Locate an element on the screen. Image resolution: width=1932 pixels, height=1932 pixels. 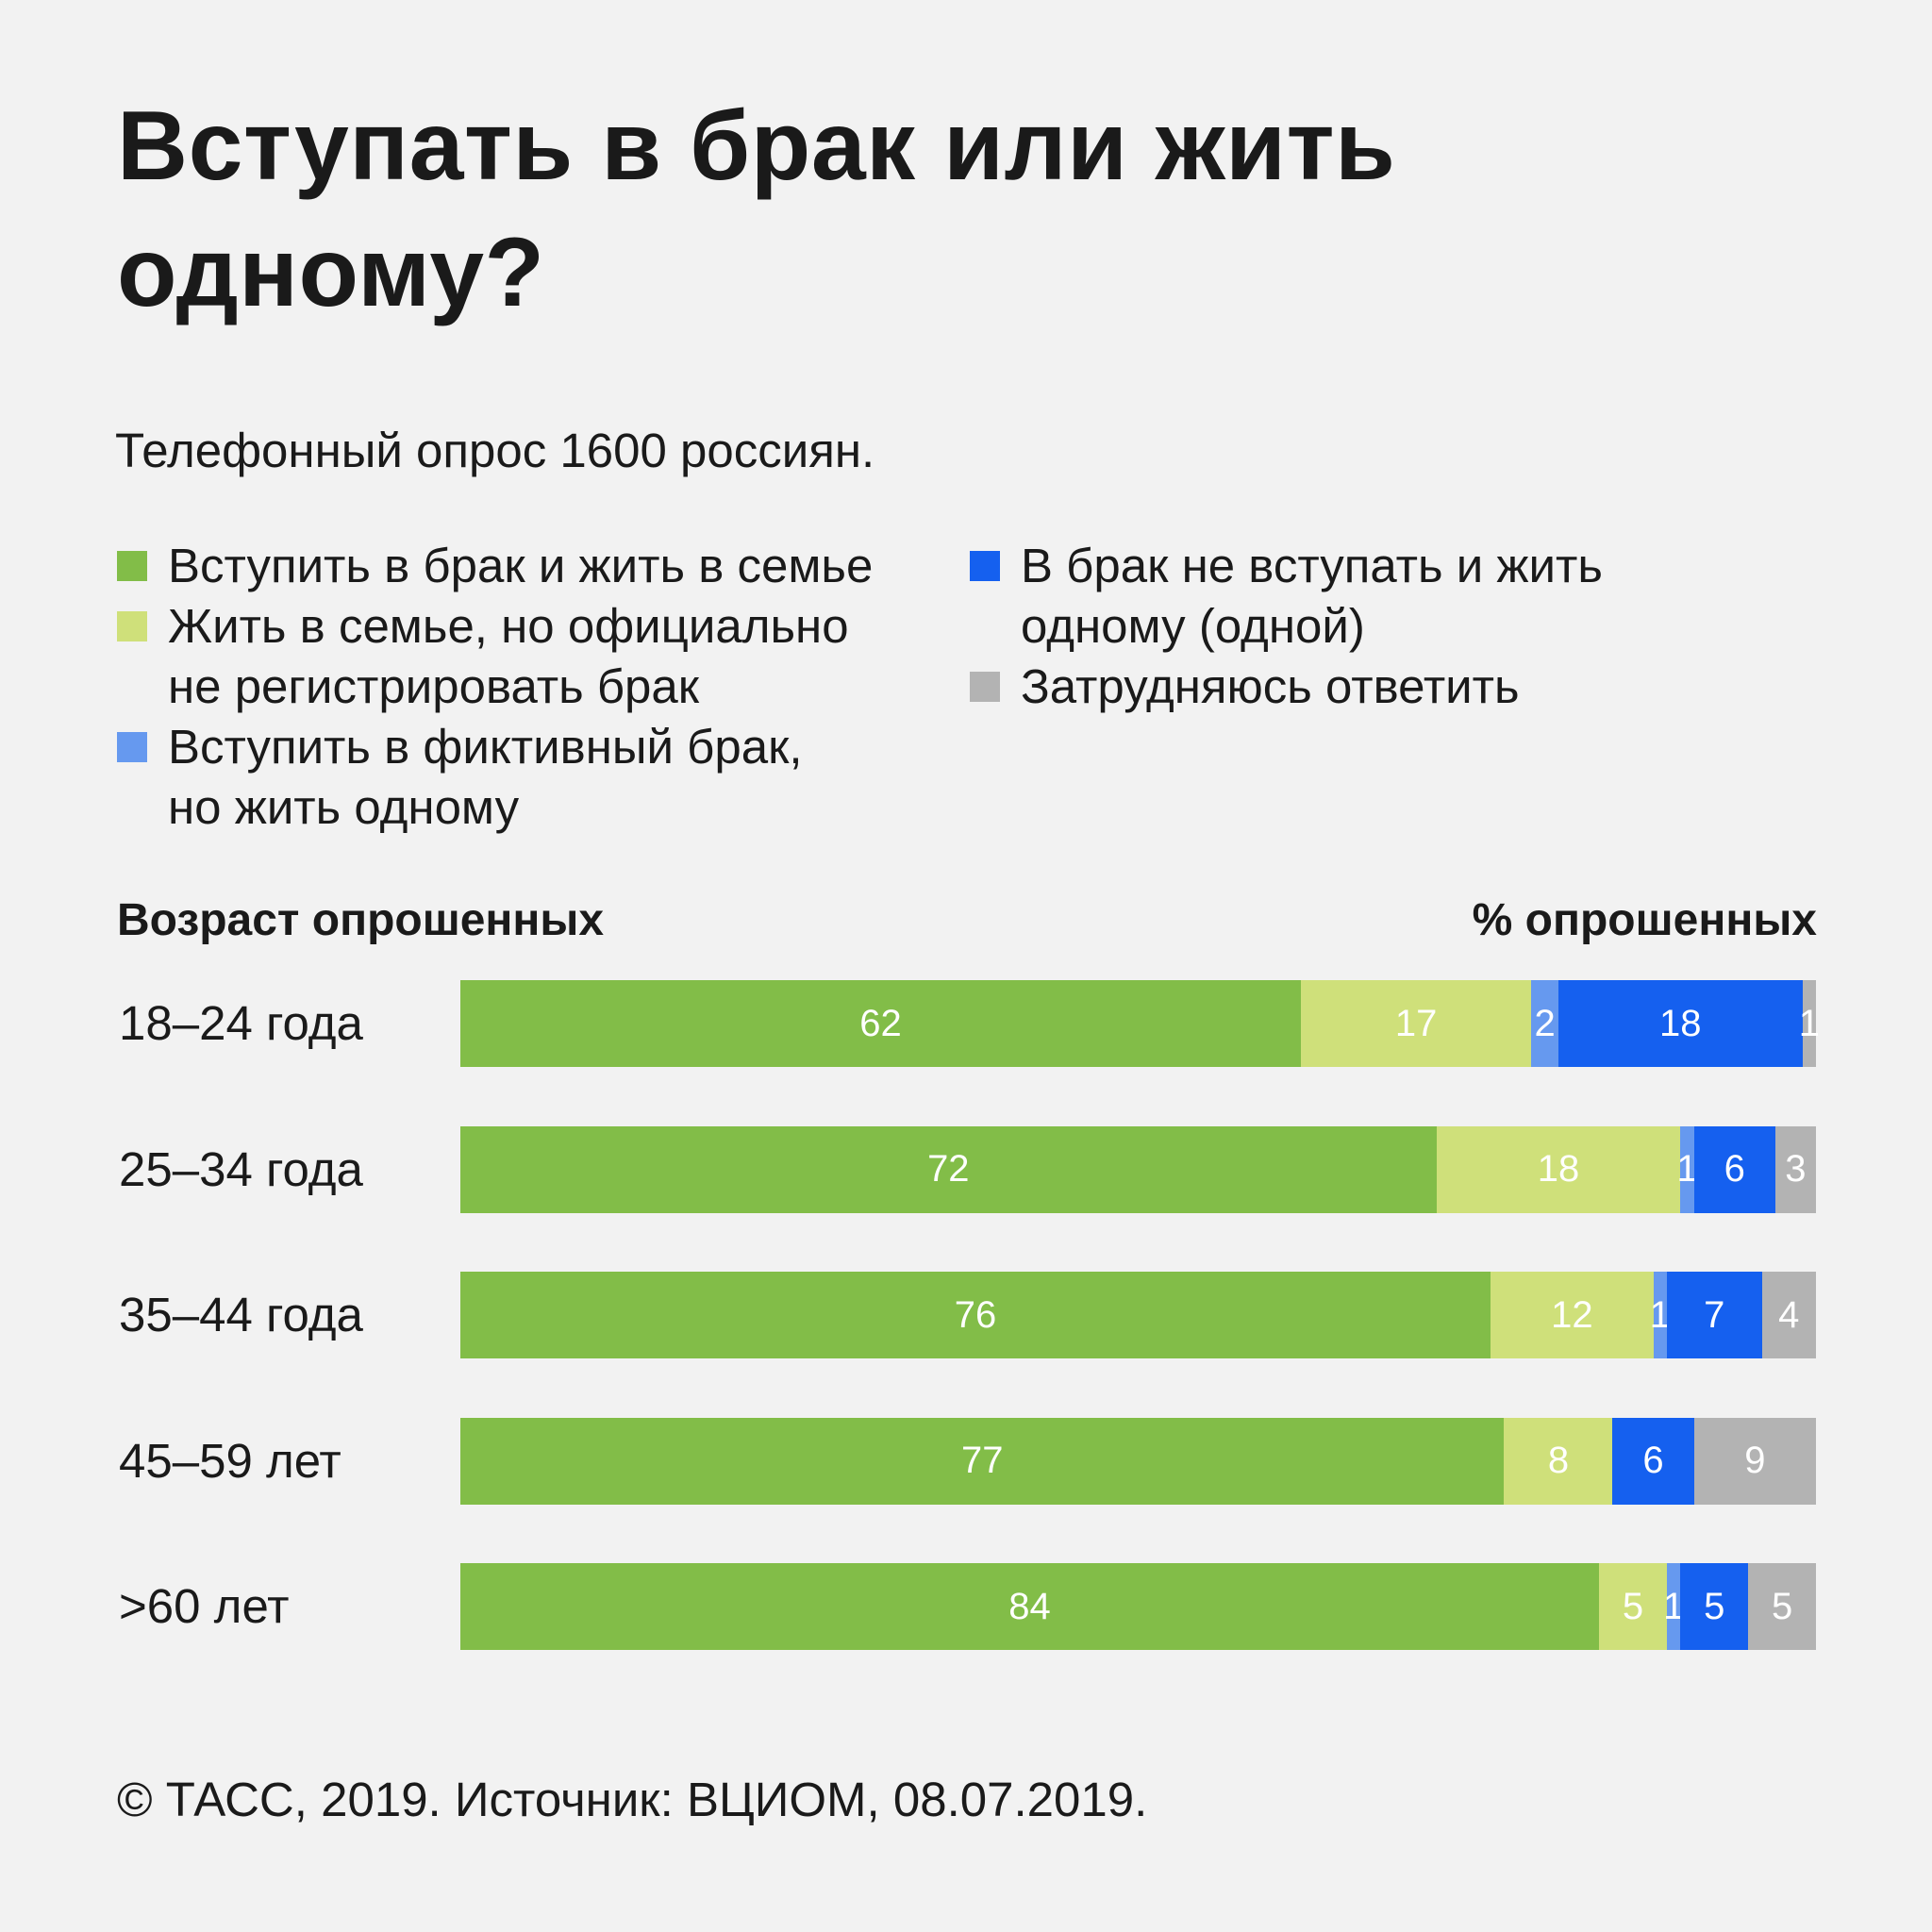
bar-segment: 72 is located at coordinates (948, 1169).